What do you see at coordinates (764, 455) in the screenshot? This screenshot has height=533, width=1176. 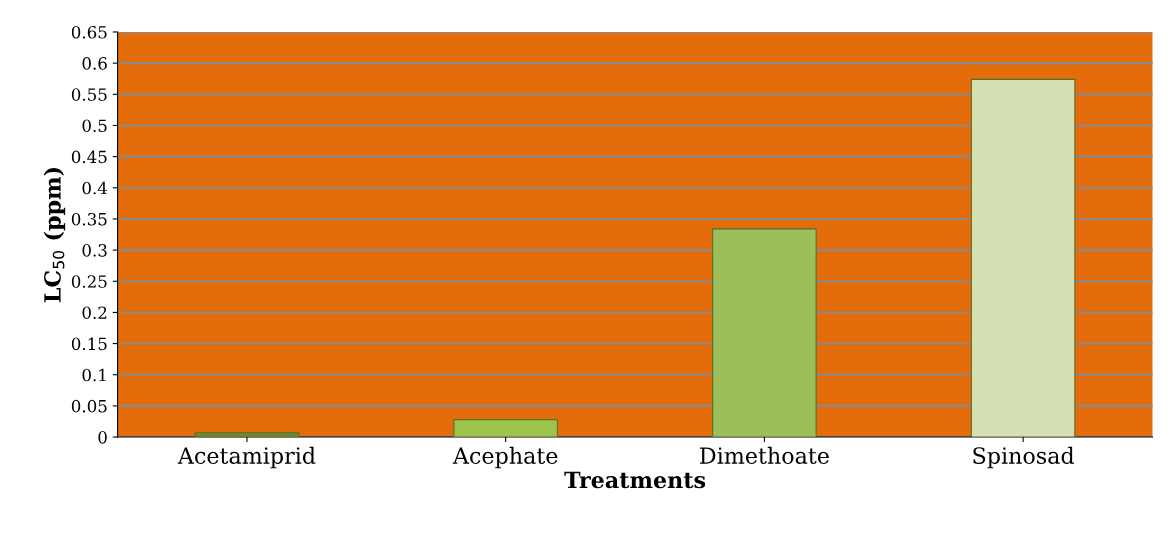 I see `x-tick-label: Dimethoate` at bounding box center [764, 455].